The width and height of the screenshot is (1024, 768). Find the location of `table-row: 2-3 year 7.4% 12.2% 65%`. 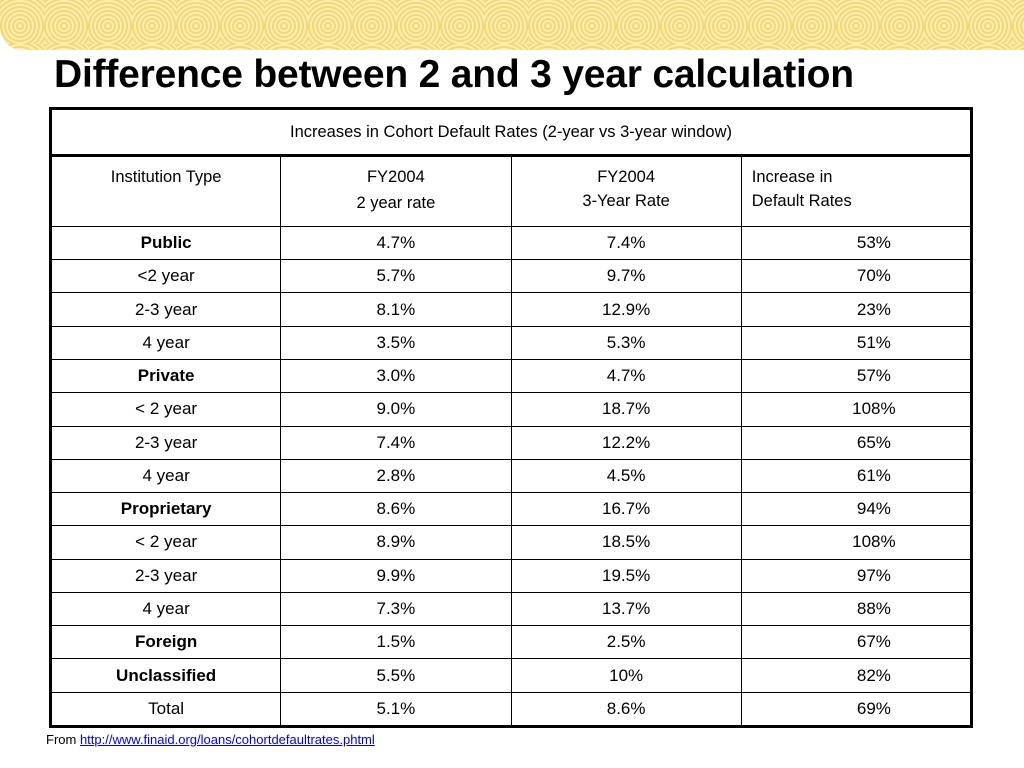

table-row: 2-3 year 7.4% 12.2% 65% is located at coordinates (511, 442).